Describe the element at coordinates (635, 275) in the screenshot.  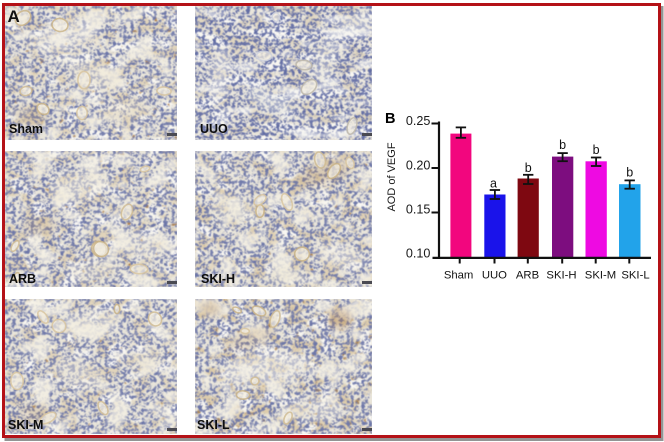
I see `svg-text: SKI-L` at that location.